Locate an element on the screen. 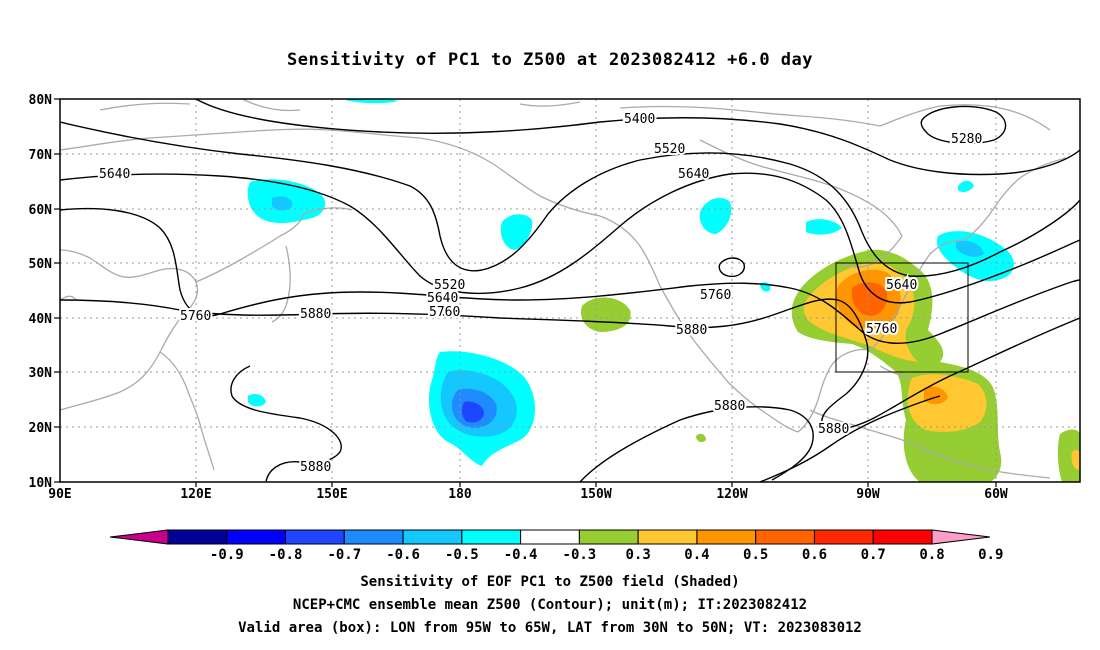 The image size is (1100, 650). shade-neg-kamchatka-core is located at coordinates (282, 203).